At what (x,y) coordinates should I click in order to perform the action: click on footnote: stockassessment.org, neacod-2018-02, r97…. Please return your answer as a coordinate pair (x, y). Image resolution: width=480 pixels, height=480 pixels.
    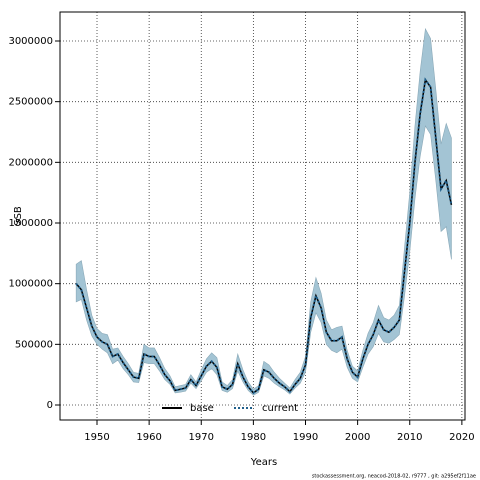
    Looking at the image, I should click on (394, 477).